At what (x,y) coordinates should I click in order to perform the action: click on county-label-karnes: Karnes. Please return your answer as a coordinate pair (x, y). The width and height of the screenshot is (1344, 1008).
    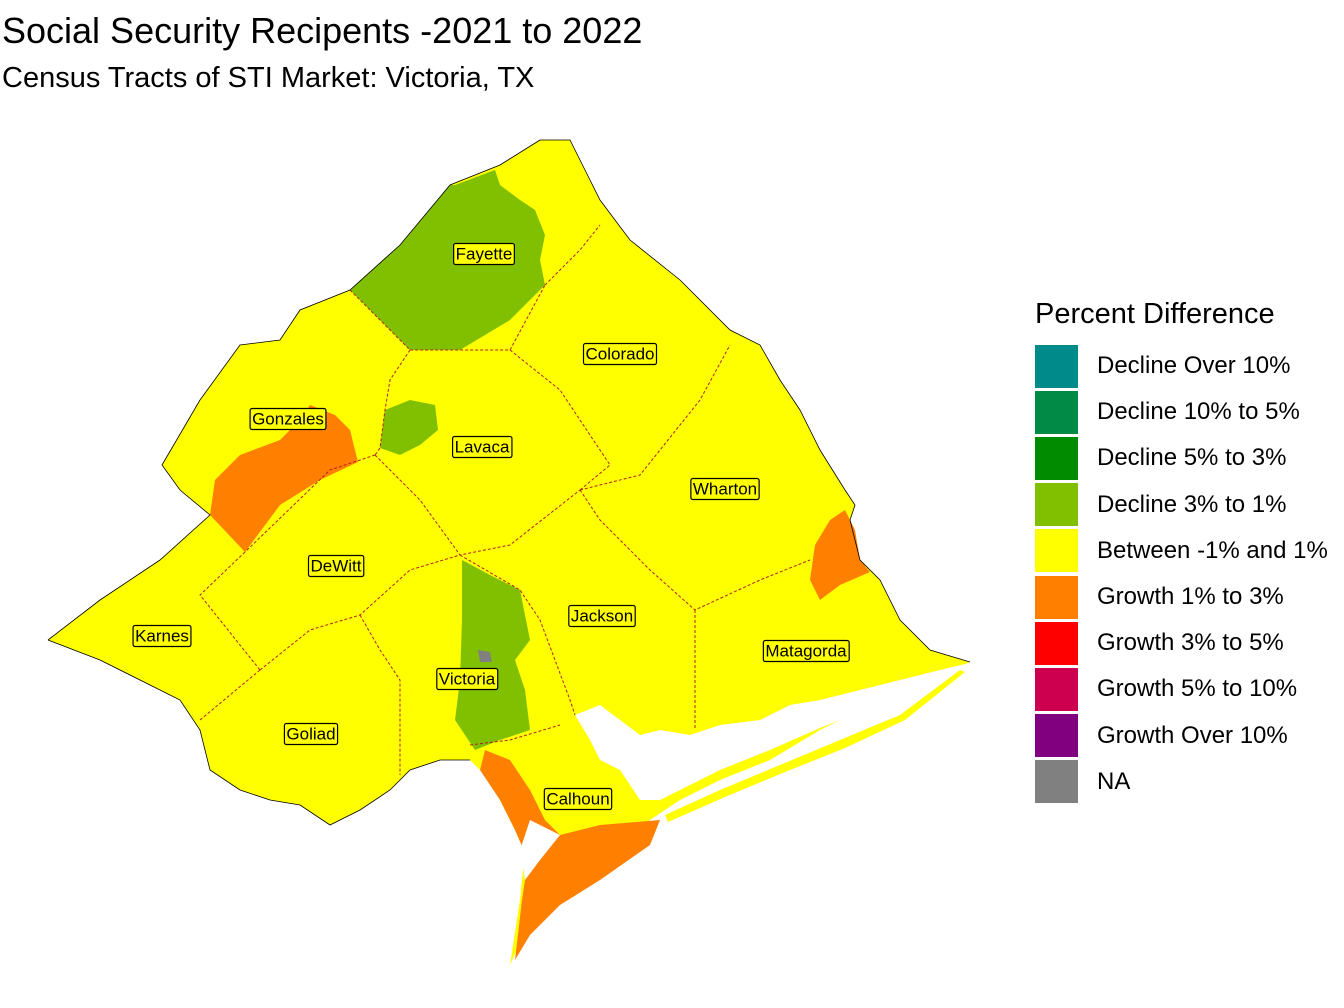
    Looking at the image, I should click on (162, 636).